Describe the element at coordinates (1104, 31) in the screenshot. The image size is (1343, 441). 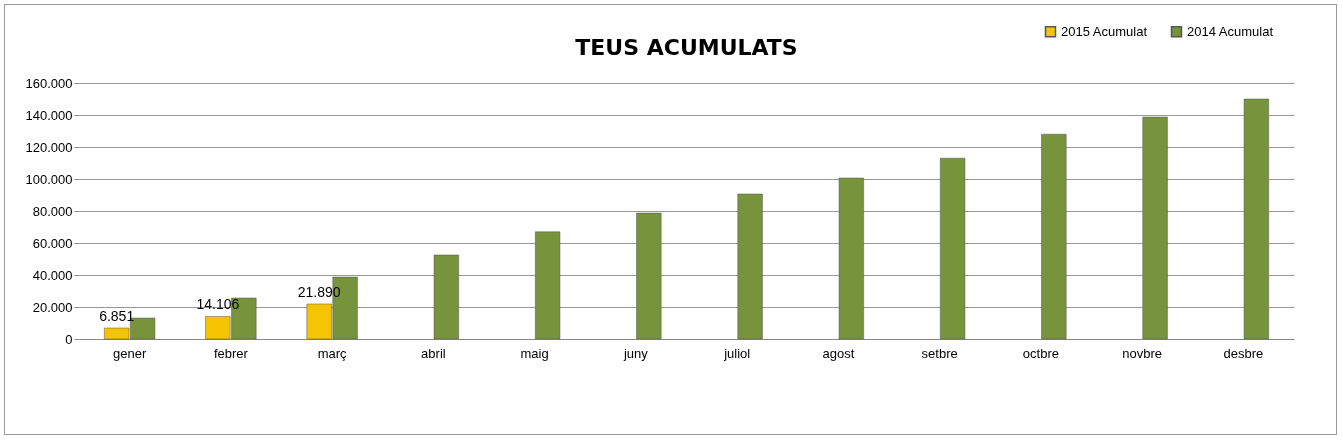
I see `legend-label: 2015 Acumulat` at that location.